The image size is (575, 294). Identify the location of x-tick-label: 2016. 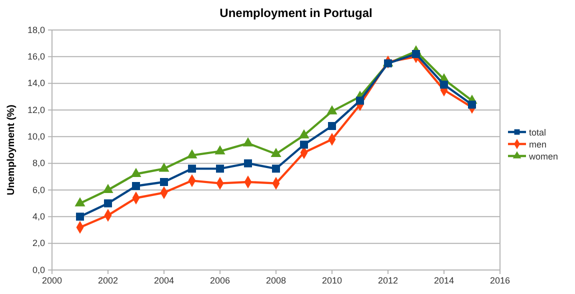
(500, 280).